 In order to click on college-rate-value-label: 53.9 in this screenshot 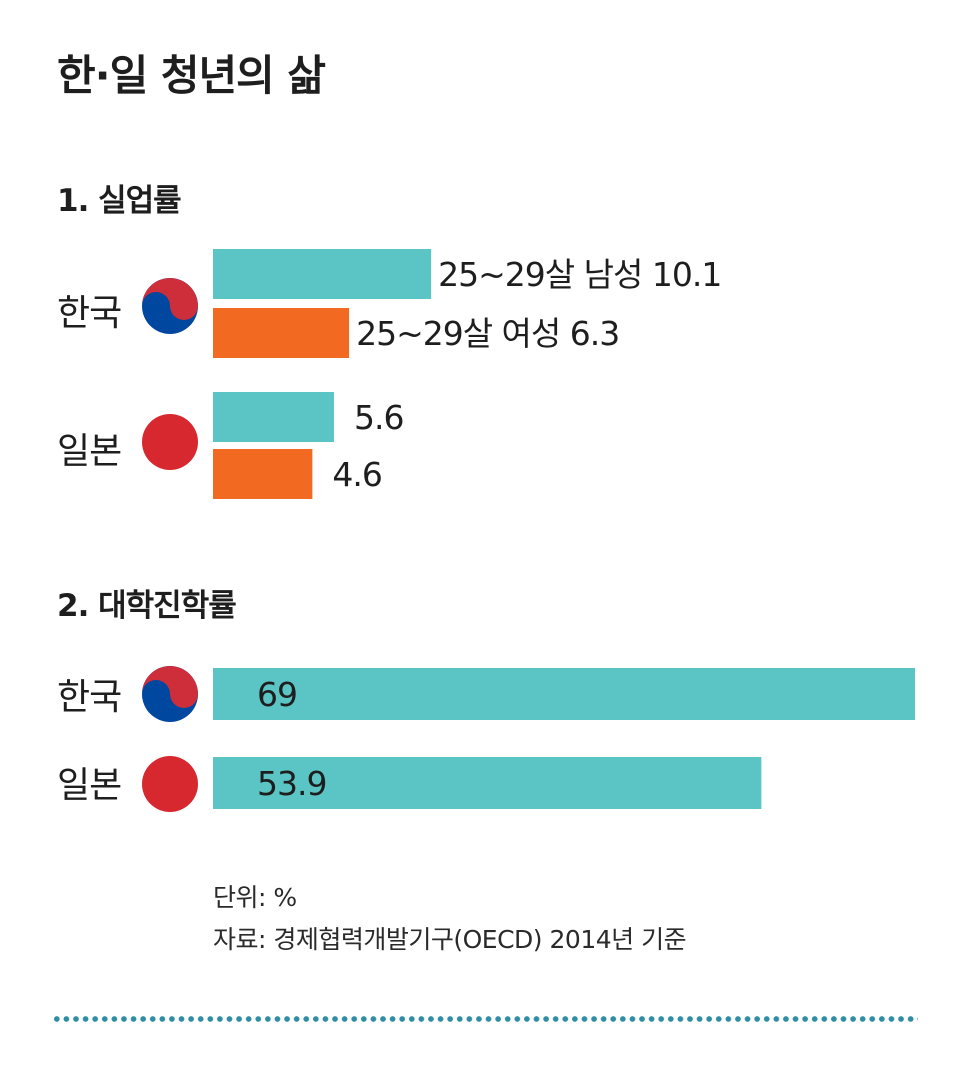, I will do `click(291, 783)`.